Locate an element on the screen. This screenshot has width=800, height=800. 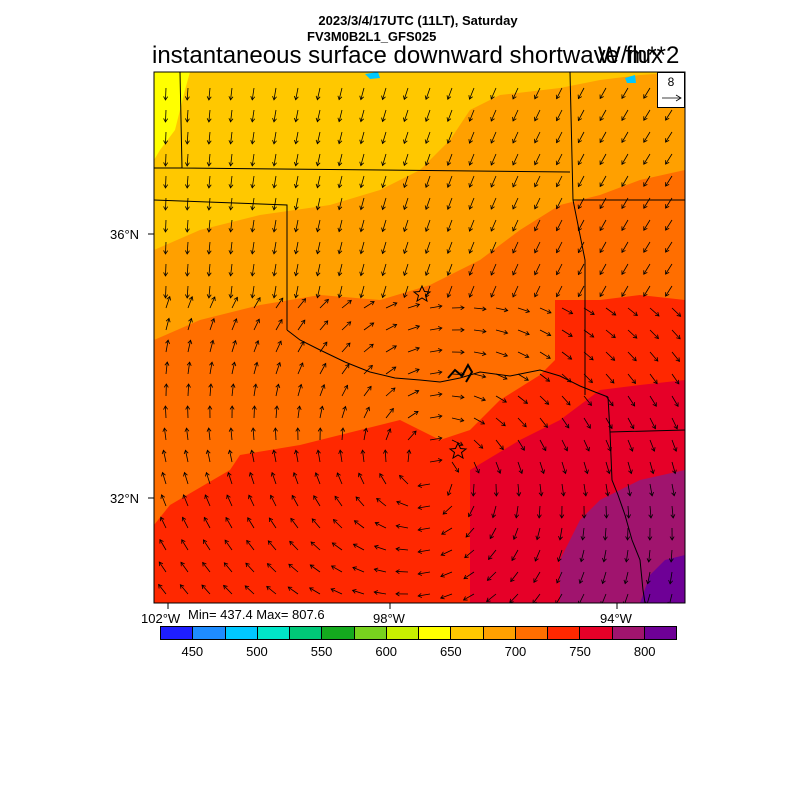
colorbar-label: 750 is located at coordinates (580, 651).